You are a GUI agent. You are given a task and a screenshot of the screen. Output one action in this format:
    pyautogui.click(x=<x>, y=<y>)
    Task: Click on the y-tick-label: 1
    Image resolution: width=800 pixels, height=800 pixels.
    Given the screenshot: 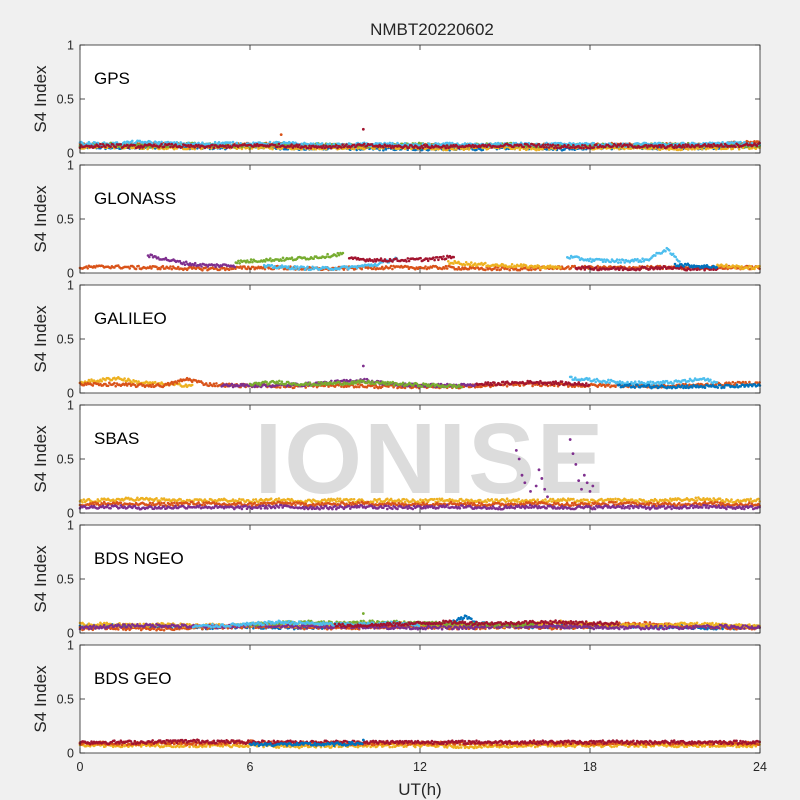 What is the action you would take?
    pyautogui.click(x=70, y=46)
    